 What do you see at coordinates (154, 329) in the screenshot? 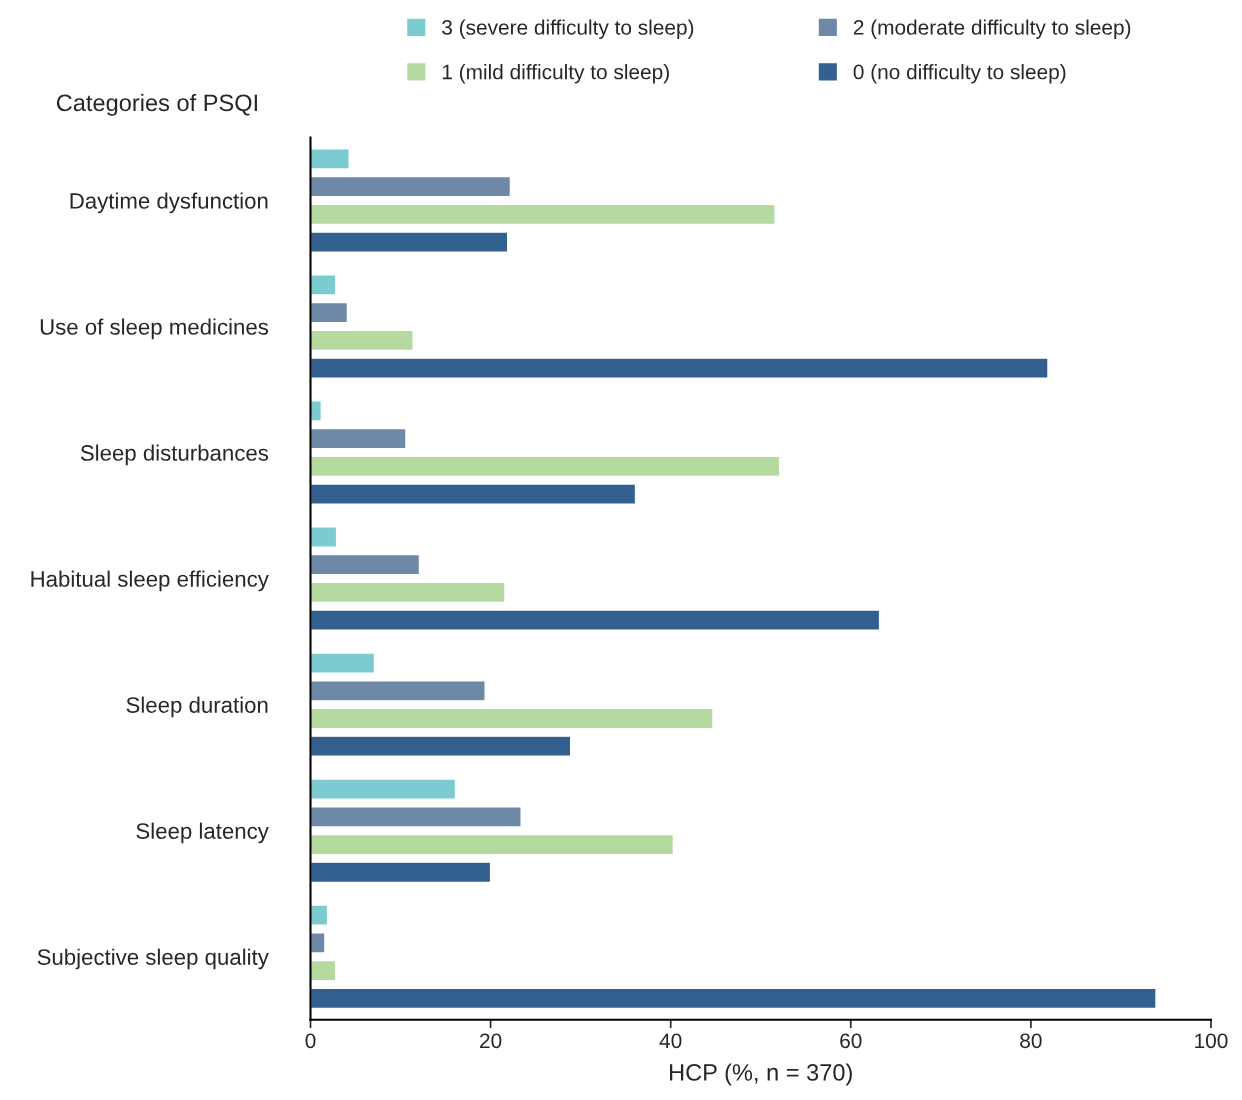
I see `y-tick-label: Use of sleep medicines` at bounding box center [154, 329].